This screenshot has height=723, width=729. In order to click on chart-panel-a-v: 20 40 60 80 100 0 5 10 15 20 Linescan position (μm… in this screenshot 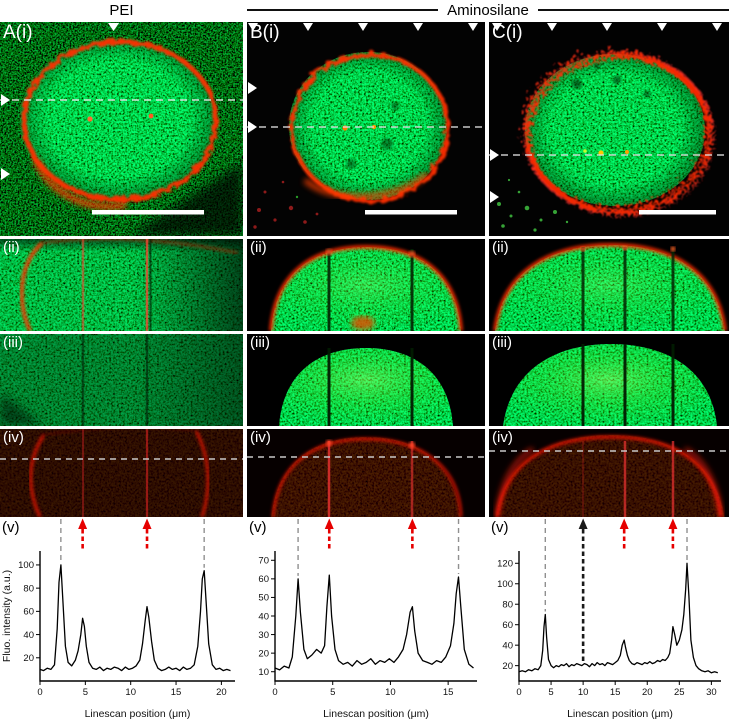, I will do `click(121, 620)`.